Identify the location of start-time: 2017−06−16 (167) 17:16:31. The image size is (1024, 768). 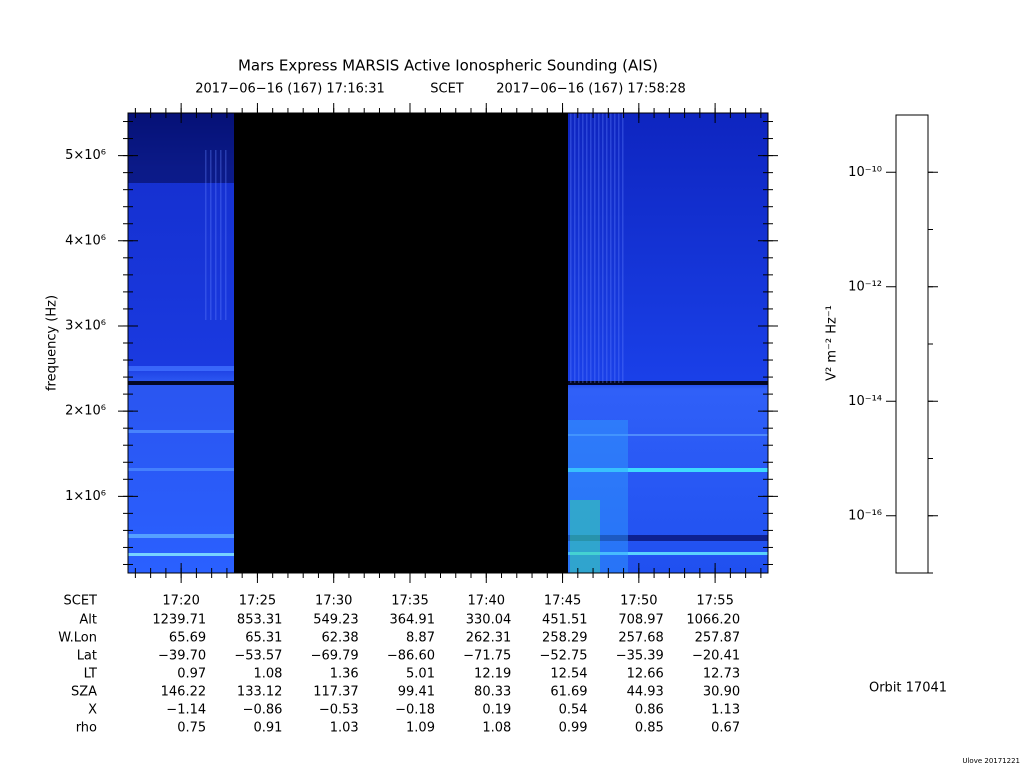
(290, 89).